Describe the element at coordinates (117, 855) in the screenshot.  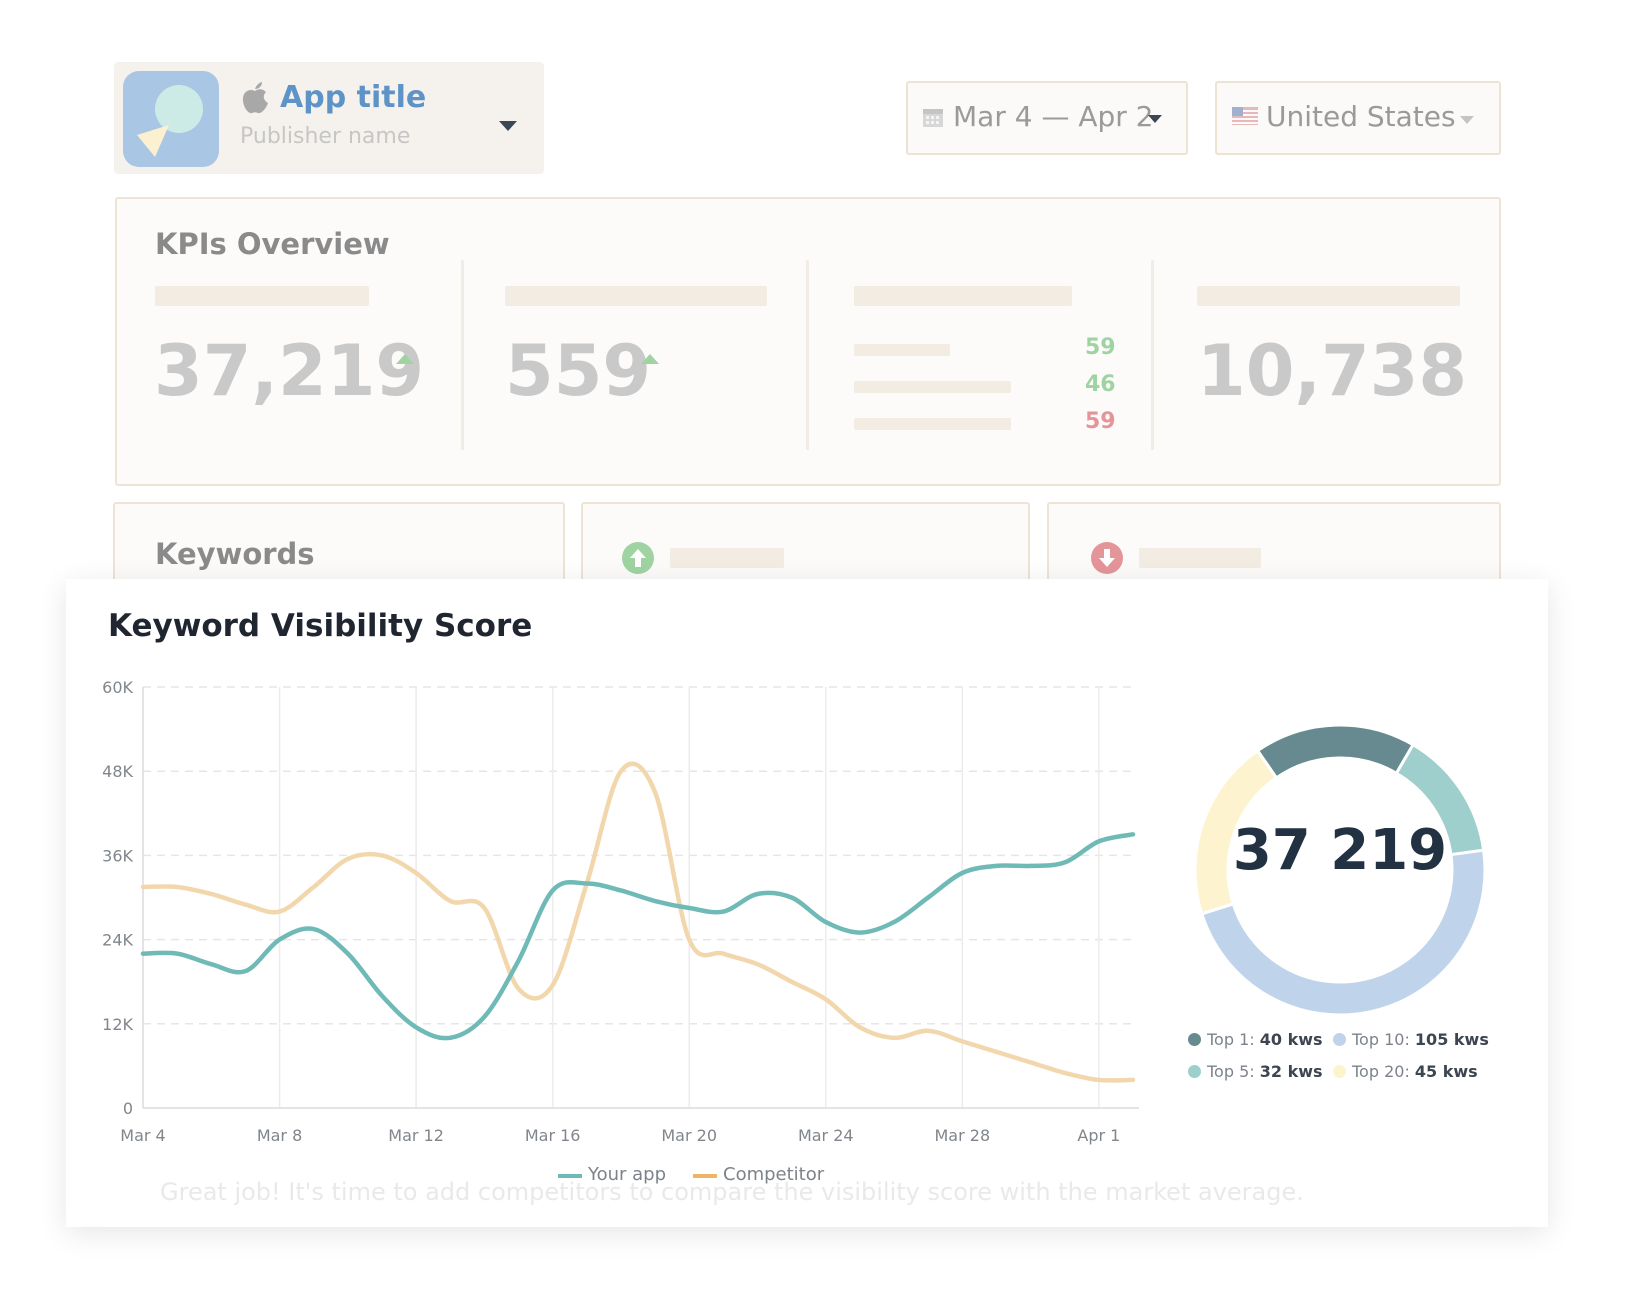
I see `y-tick-label: 36K` at that location.